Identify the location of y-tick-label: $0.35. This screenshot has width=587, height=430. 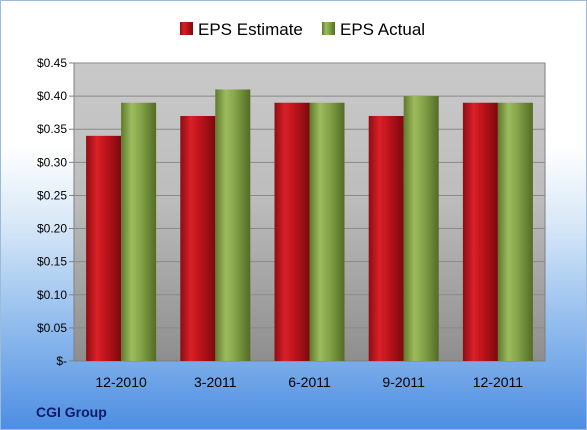
(52, 129).